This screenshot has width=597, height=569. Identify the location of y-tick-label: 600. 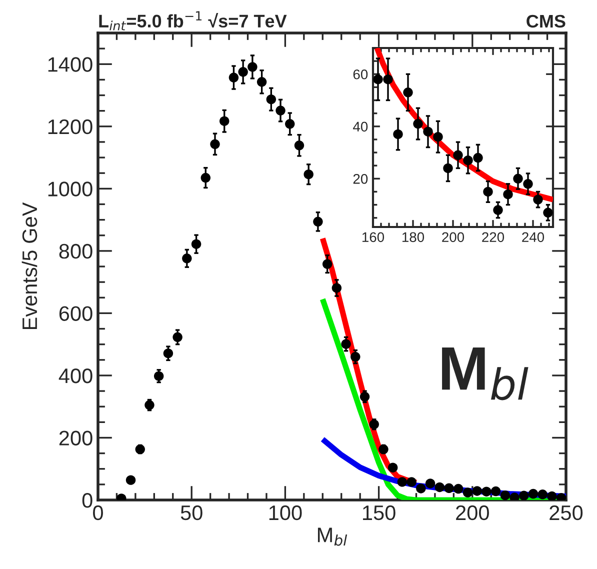
(75, 313).